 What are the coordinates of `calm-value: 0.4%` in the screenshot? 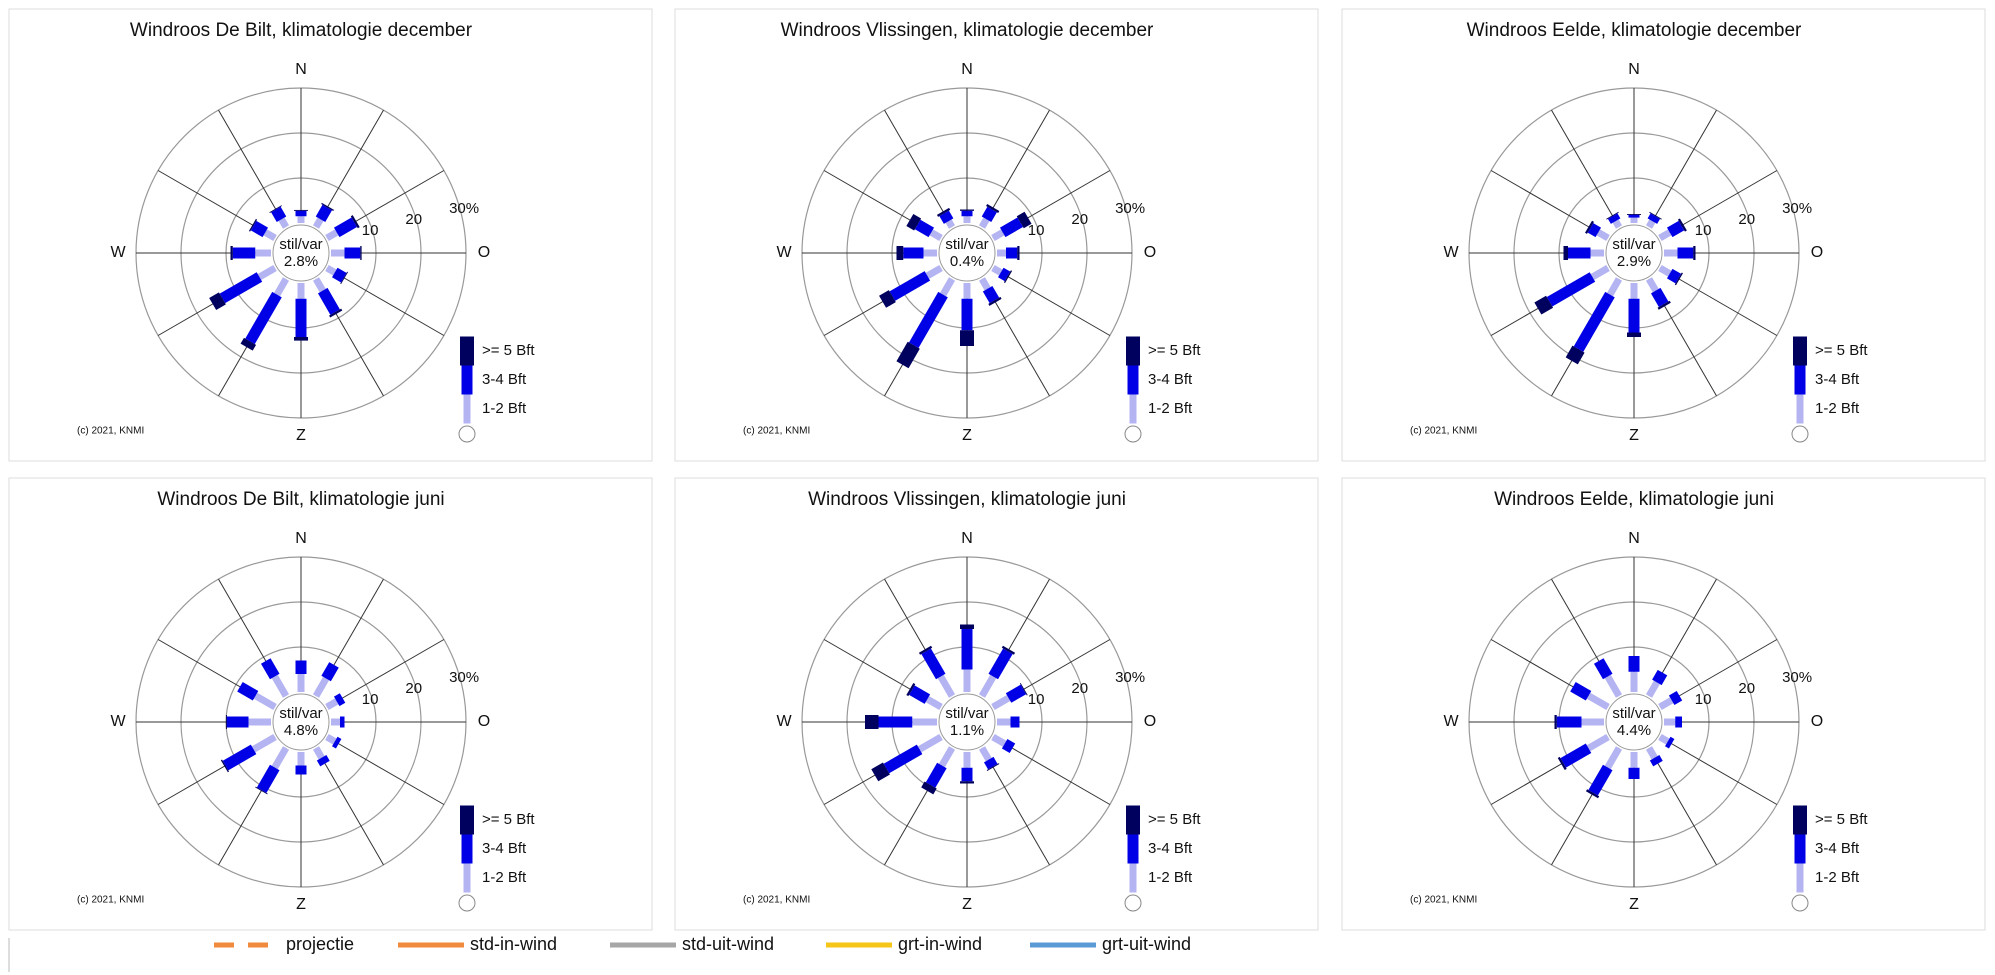 It's located at (967, 261).